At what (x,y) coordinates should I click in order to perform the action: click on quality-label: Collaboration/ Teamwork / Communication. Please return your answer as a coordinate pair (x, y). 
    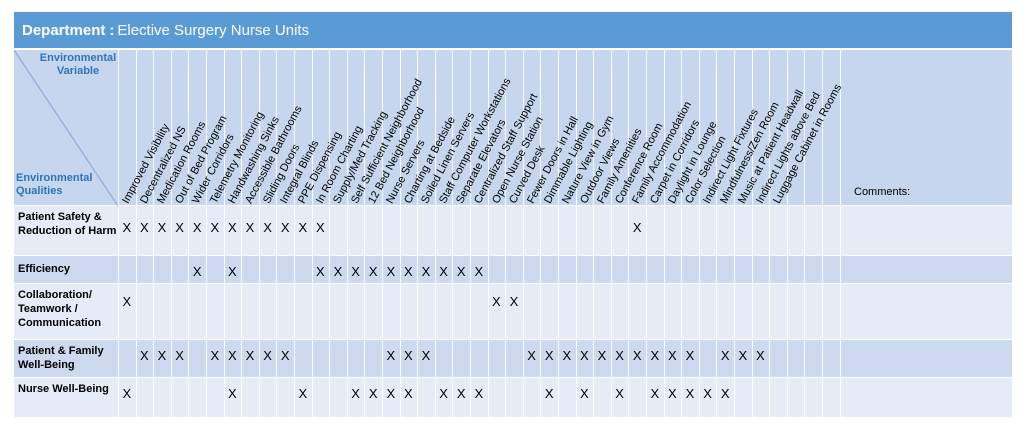
    Looking at the image, I should click on (60, 309).